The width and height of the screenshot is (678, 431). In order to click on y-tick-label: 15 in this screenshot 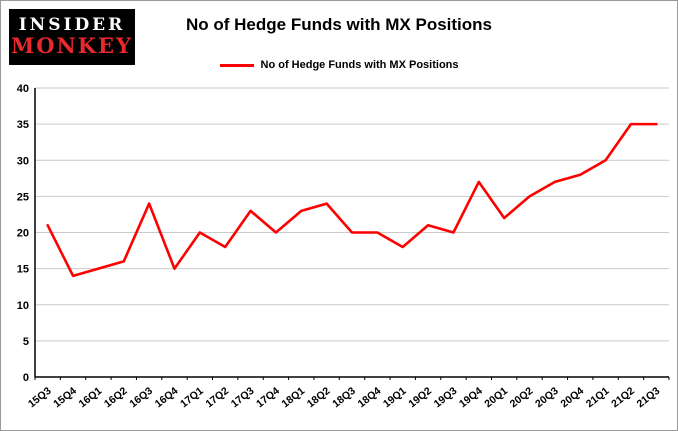, I will do `click(23, 270)`.